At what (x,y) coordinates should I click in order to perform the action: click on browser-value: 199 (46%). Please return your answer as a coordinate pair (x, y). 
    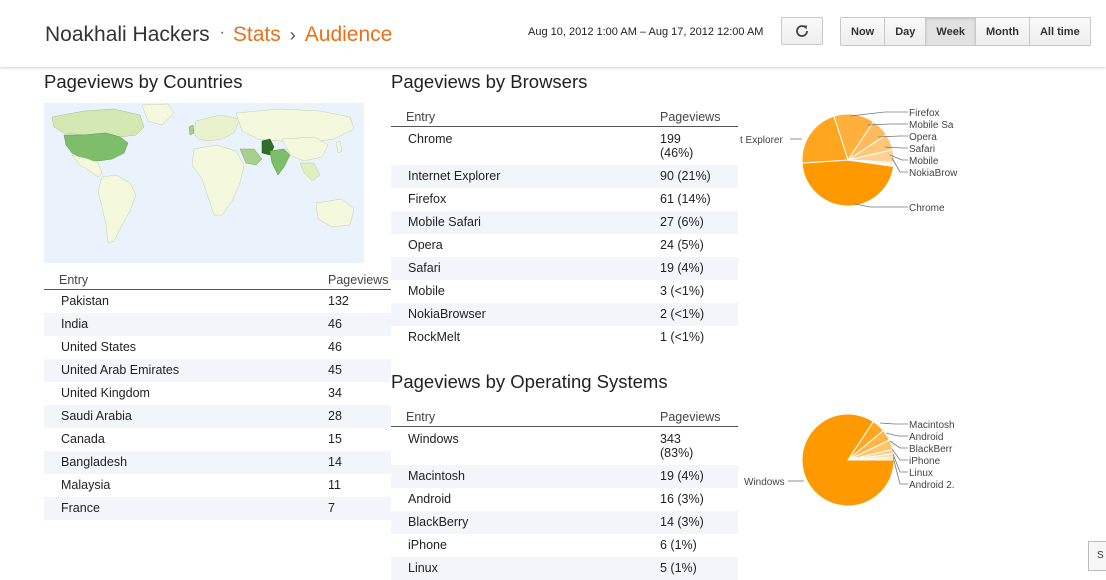
    Looking at the image, I should click on (699, 146).